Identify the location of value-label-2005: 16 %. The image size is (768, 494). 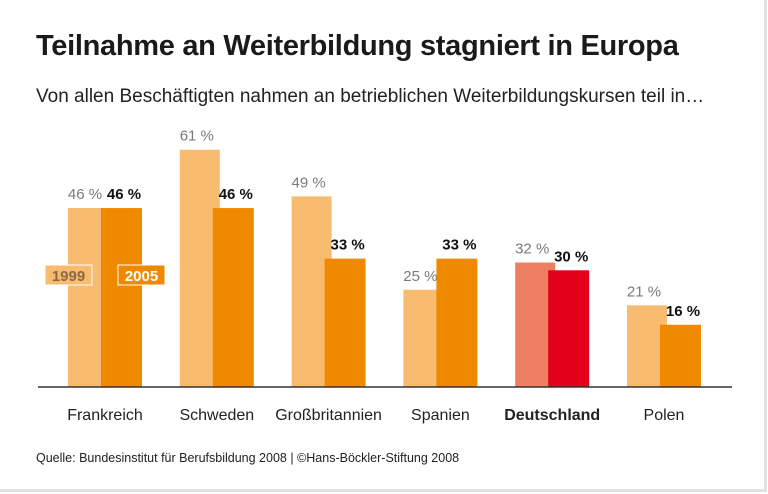
(683, 311).